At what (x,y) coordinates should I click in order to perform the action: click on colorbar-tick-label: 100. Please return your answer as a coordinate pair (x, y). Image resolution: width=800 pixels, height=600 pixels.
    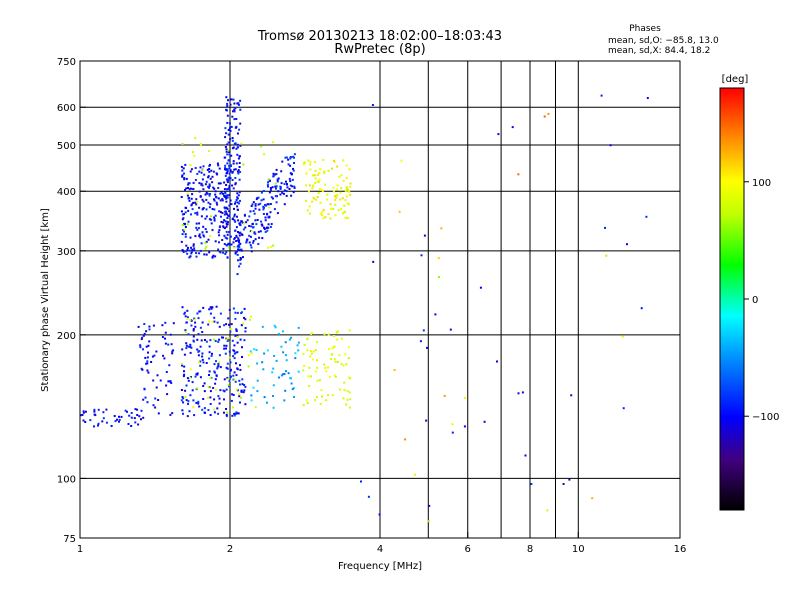
    Looking at the image, I should click on (761, 183).